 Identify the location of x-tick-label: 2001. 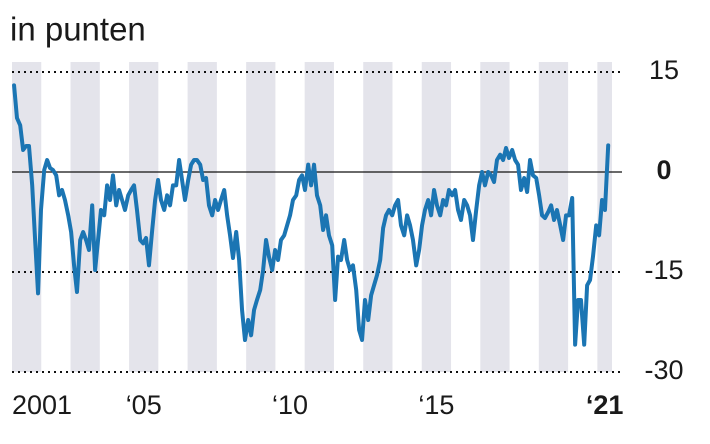
(42, 405).